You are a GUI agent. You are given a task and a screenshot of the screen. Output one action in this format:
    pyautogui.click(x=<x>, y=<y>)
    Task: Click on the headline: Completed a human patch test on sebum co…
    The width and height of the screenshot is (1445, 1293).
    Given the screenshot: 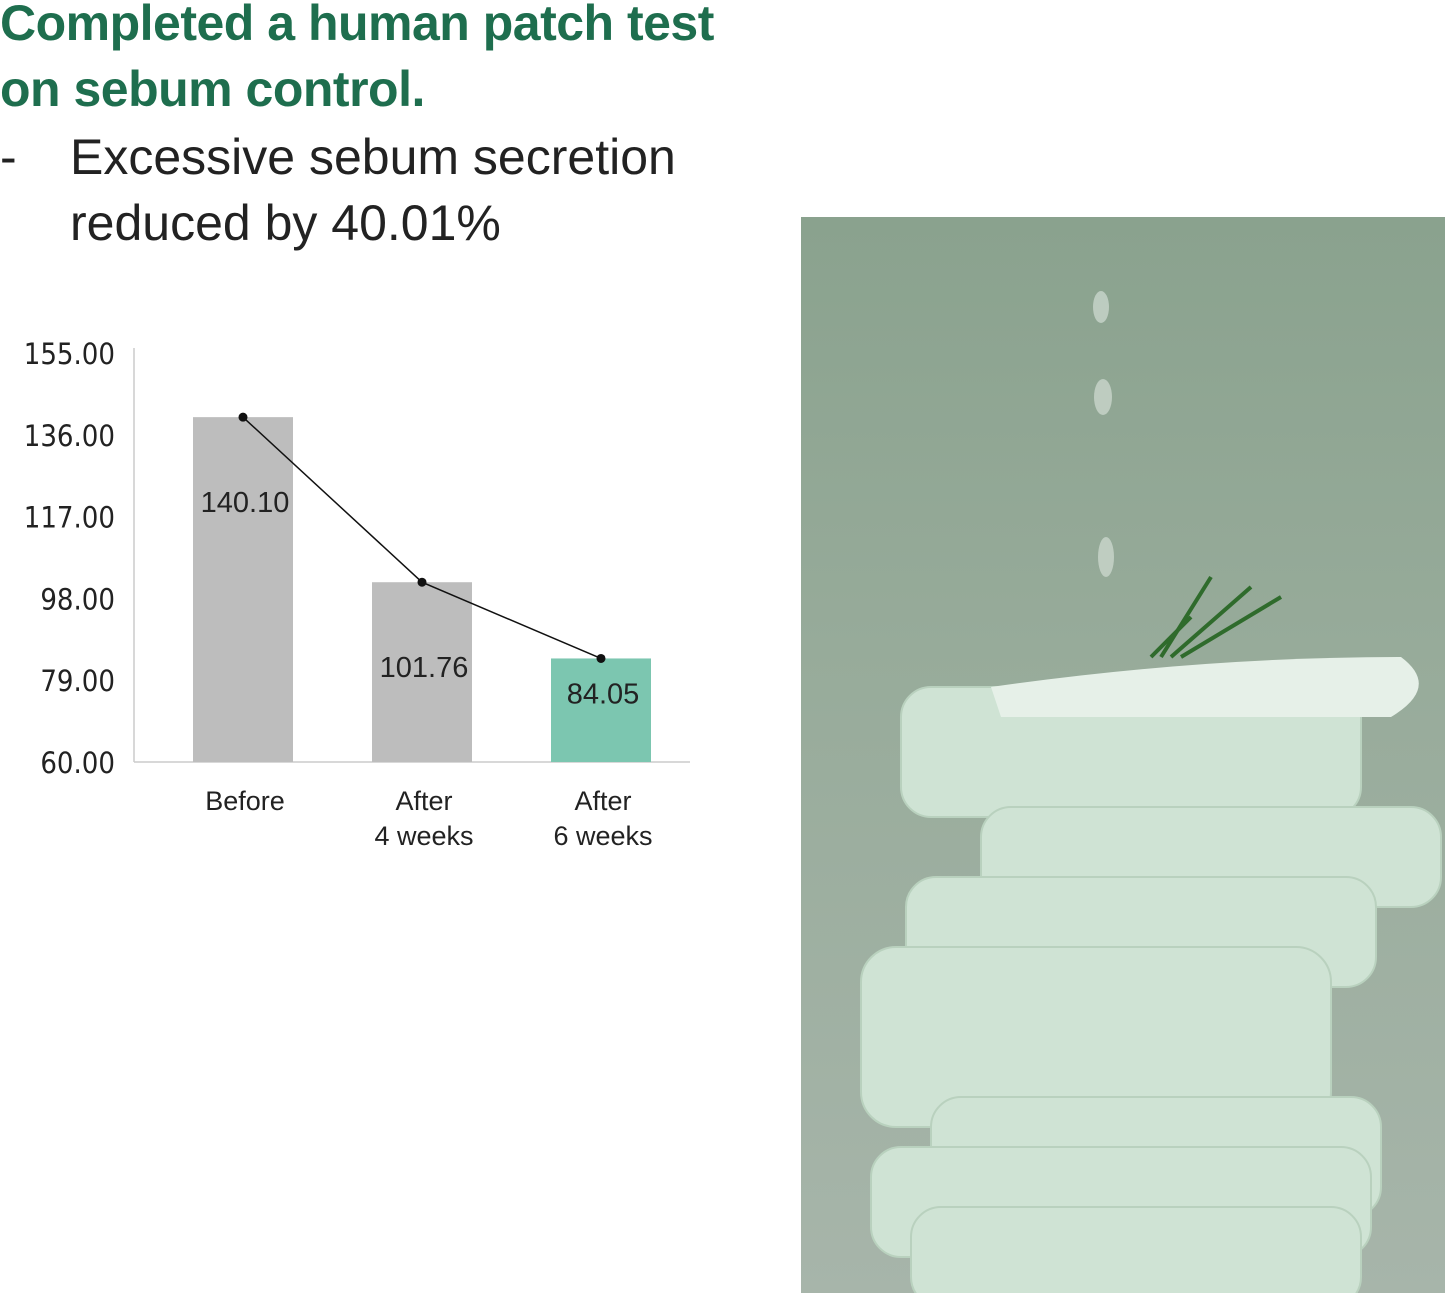 What is the action you would take?
    pyautogui.click(x=357, y=58)
    